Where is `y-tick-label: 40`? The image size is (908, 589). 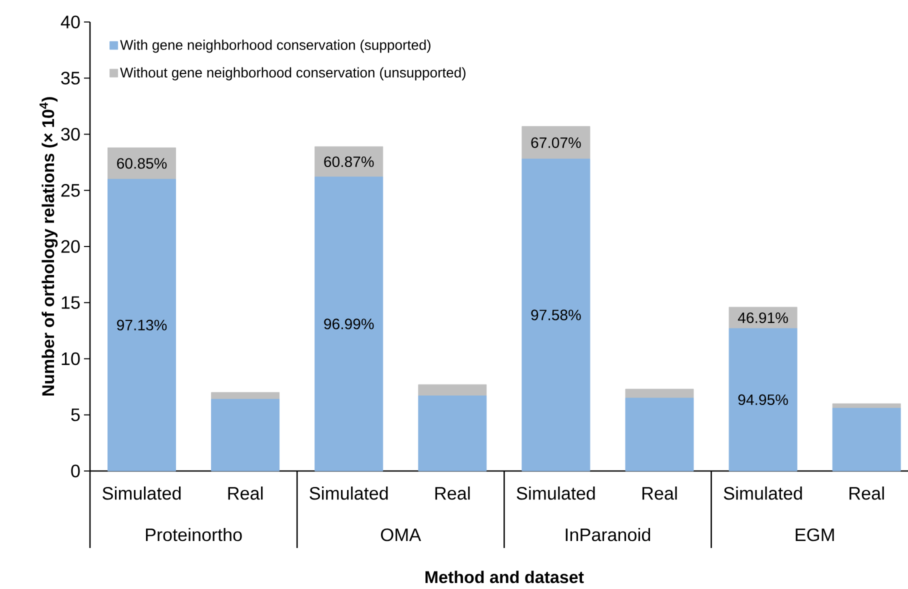 y-tick-label: 40 is located at coordinates (70, 22).